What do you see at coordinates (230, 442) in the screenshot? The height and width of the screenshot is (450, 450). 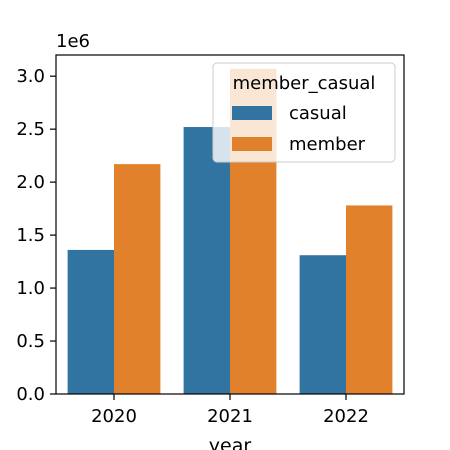 I see `x-axis-label: year` at bounding box center [230, 442].